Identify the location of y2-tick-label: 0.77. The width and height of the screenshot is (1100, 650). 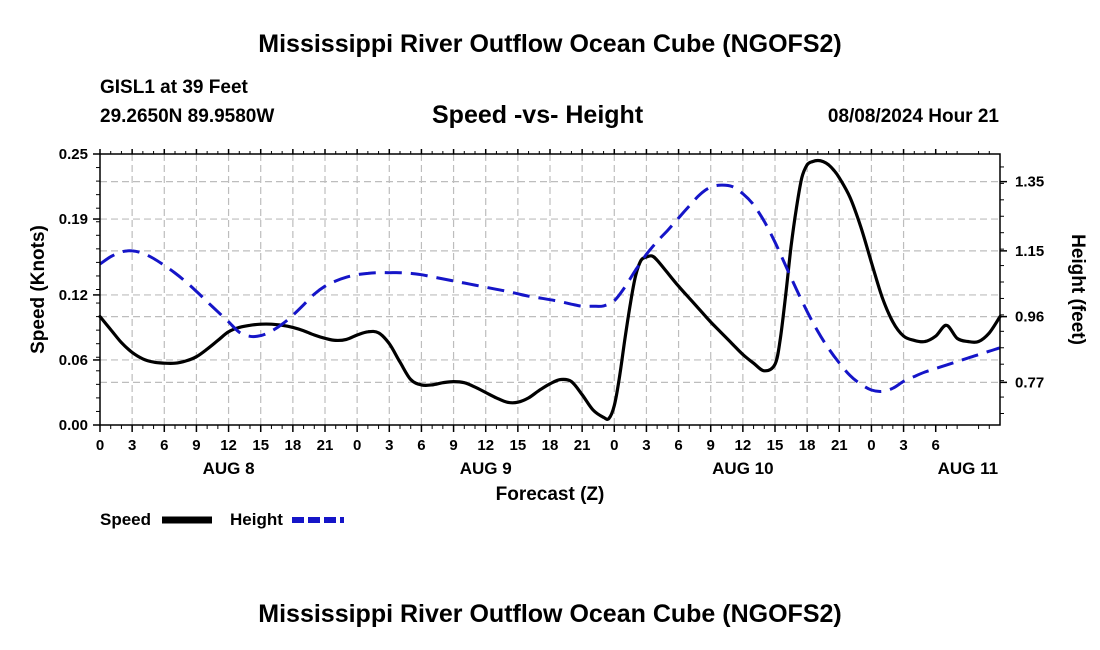
(1029, 382).